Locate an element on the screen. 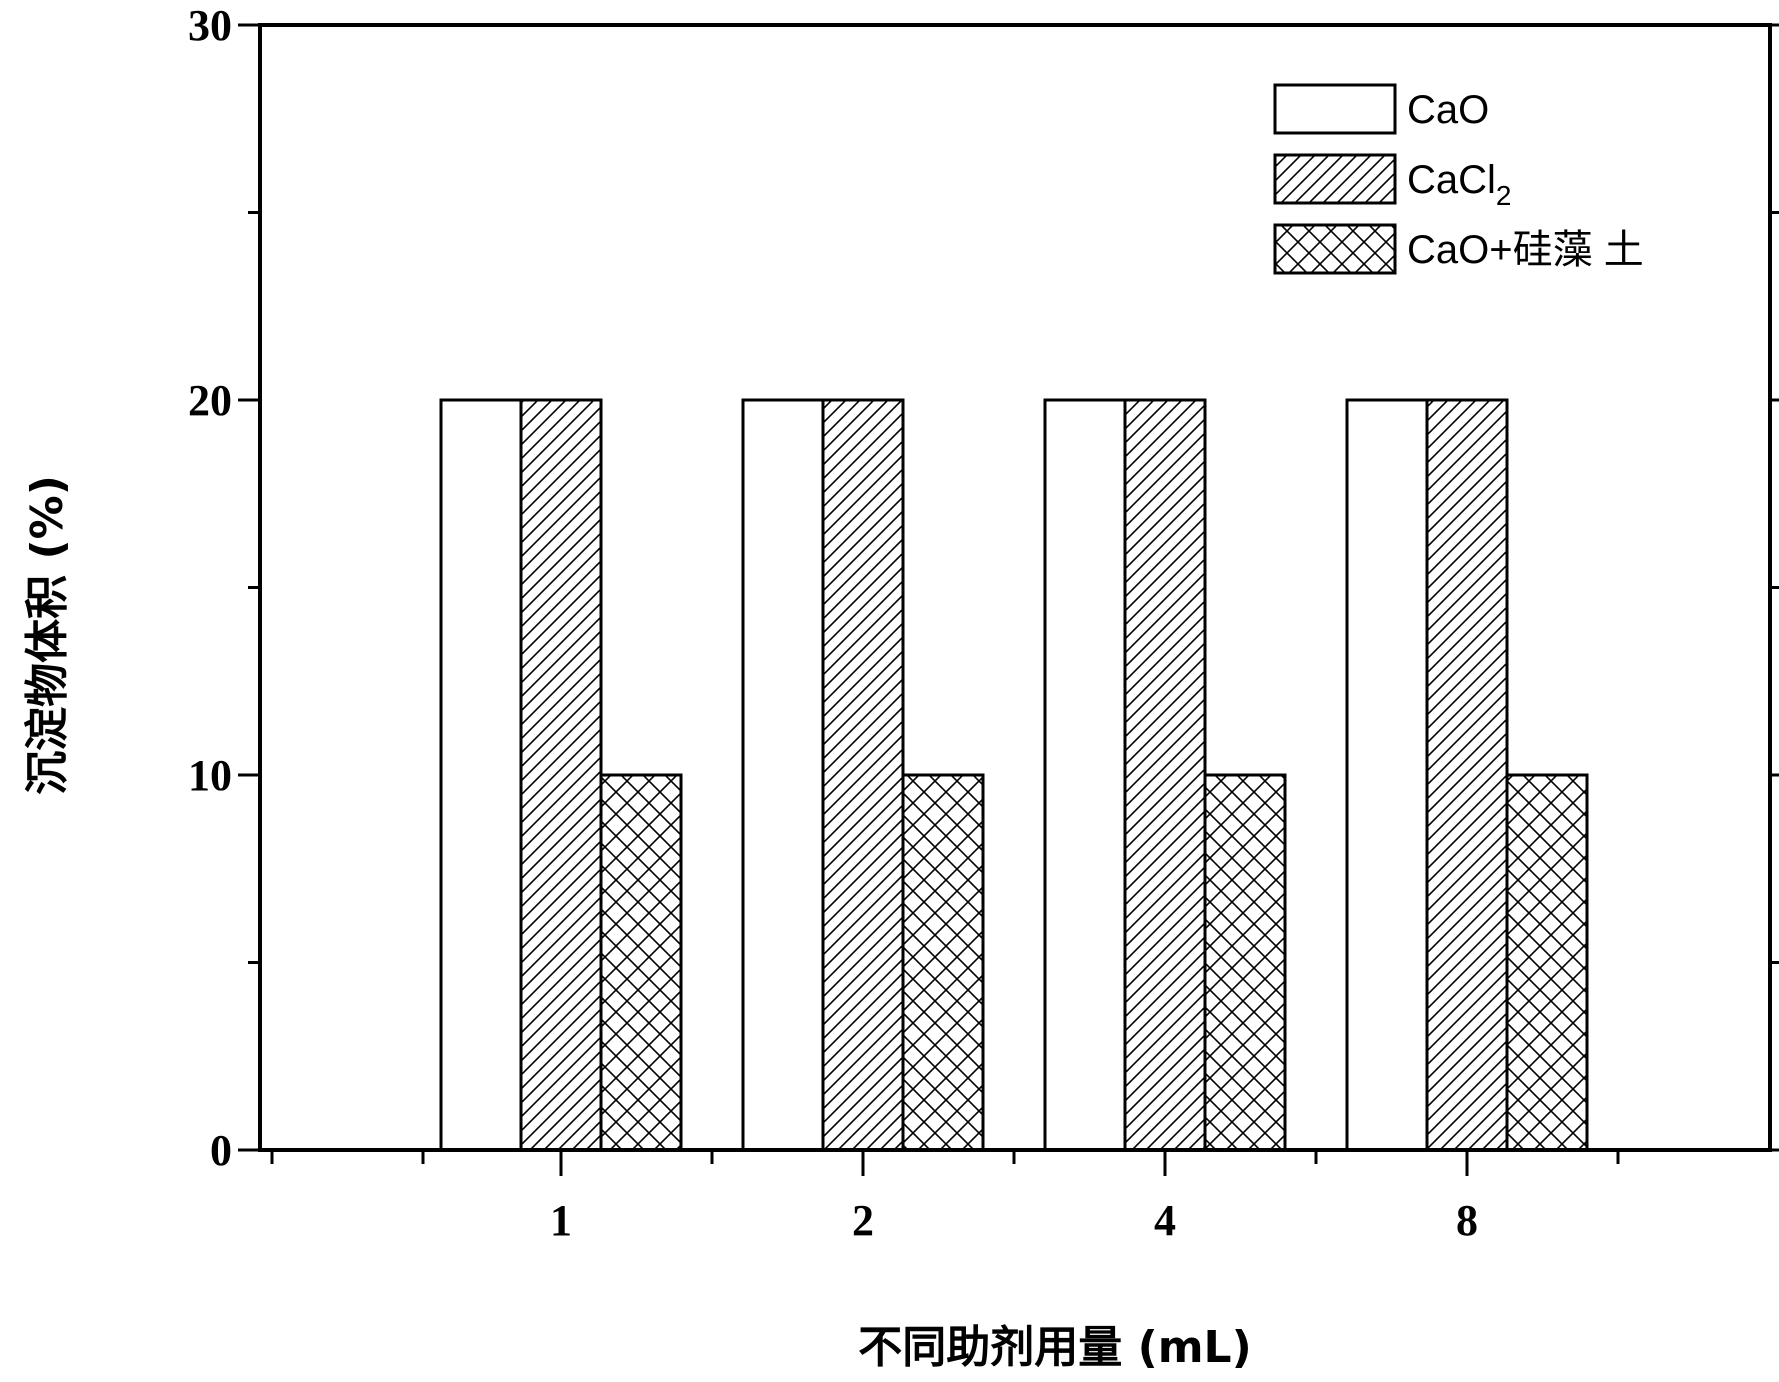  x-tick-label: 1 is located at coordinates (561, 1220).